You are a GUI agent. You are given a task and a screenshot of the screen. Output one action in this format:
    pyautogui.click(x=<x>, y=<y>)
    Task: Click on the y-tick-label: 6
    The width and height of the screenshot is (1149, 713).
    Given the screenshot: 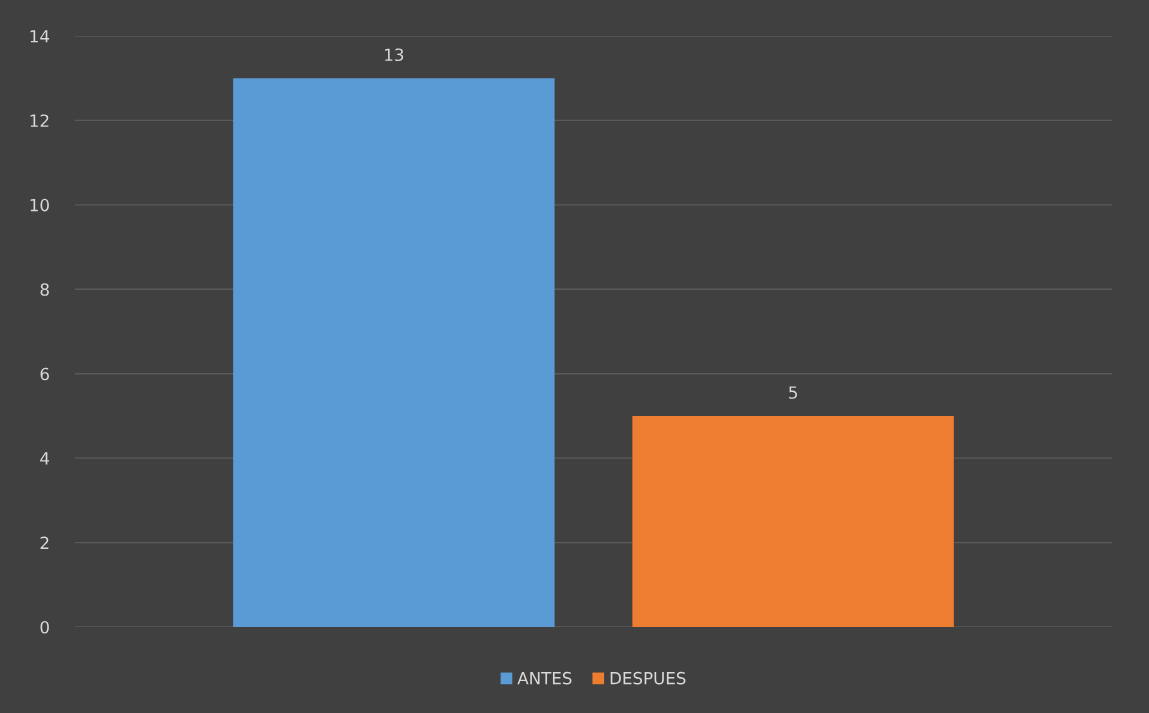 What is the action you would take?
    pyautogui.click(x=44, y=374)
    